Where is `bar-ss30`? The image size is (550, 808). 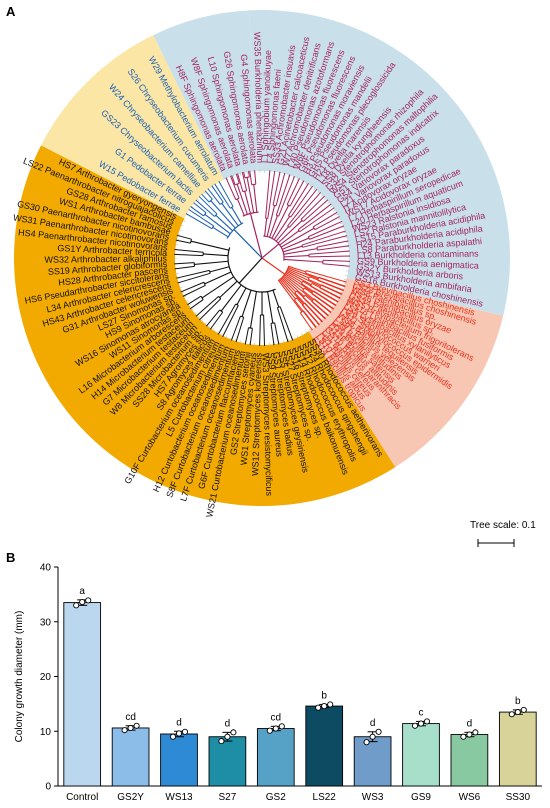 bar-ss30 is located at coordinates (517, 749).